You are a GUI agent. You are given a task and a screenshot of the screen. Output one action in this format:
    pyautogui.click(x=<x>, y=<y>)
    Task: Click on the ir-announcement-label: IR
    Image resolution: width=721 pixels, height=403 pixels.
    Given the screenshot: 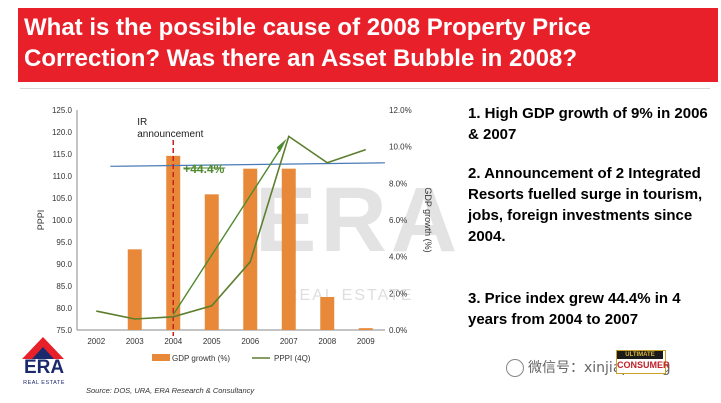 What is the action you would take?
    pyautogui.click(x=142, y=122)
    